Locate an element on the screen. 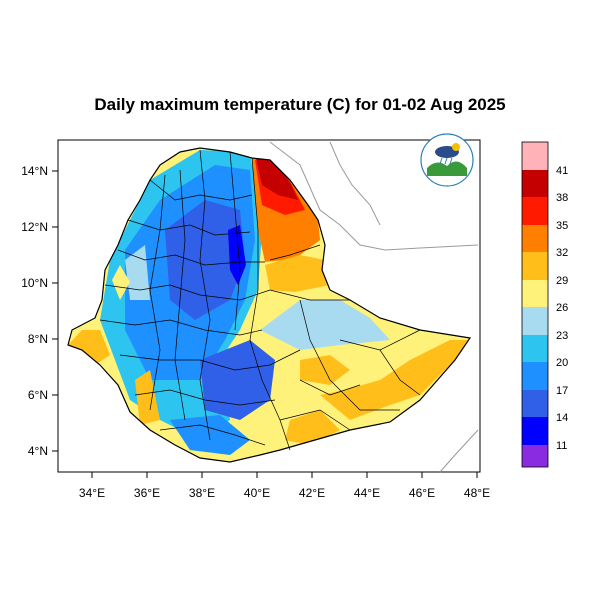 The height and width of the screenshot is (600, 600). y-tick-label: 4°N is located at coordinates (38, 451).